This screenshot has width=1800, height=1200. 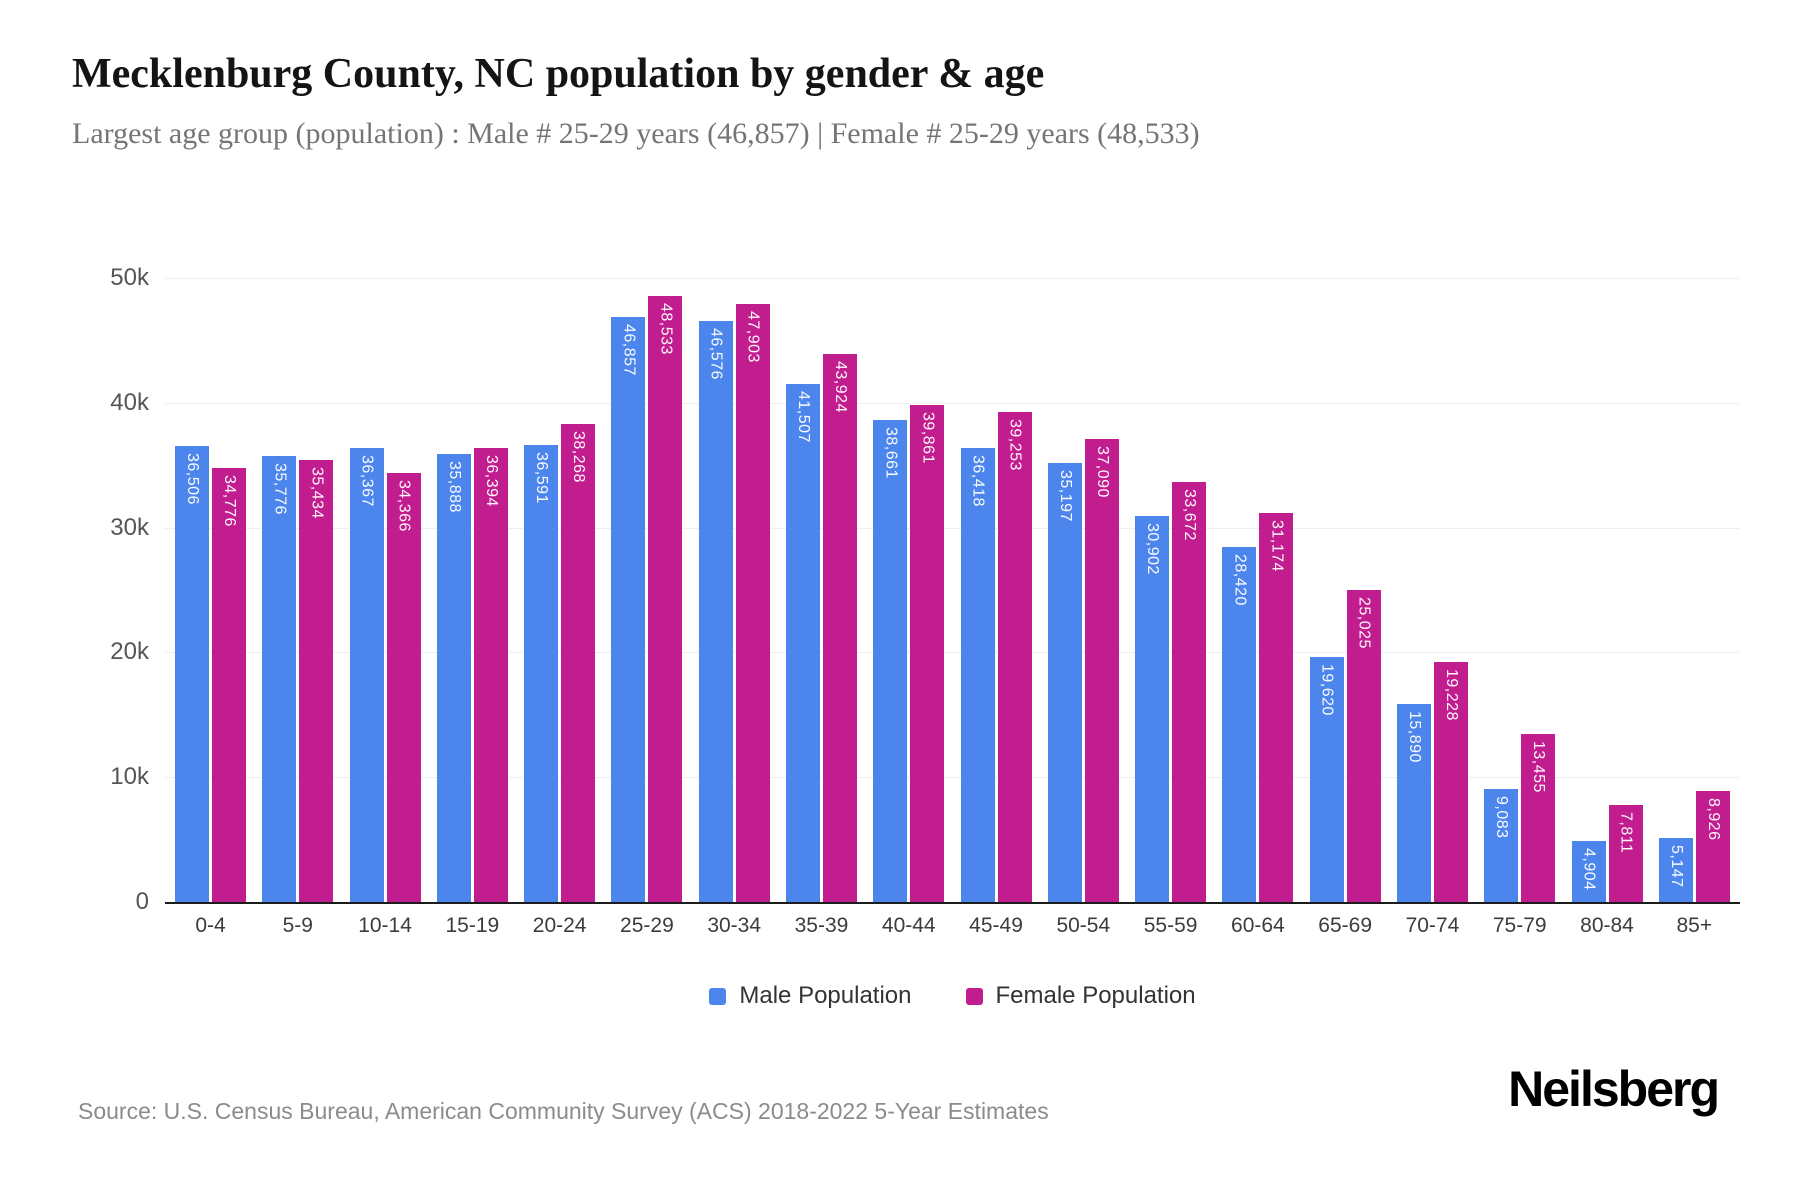 What do you see at coordinates (802, 643) in the screenshot?
I see `male-bar-35-39: 41,507` at bounding box center [802, 643].